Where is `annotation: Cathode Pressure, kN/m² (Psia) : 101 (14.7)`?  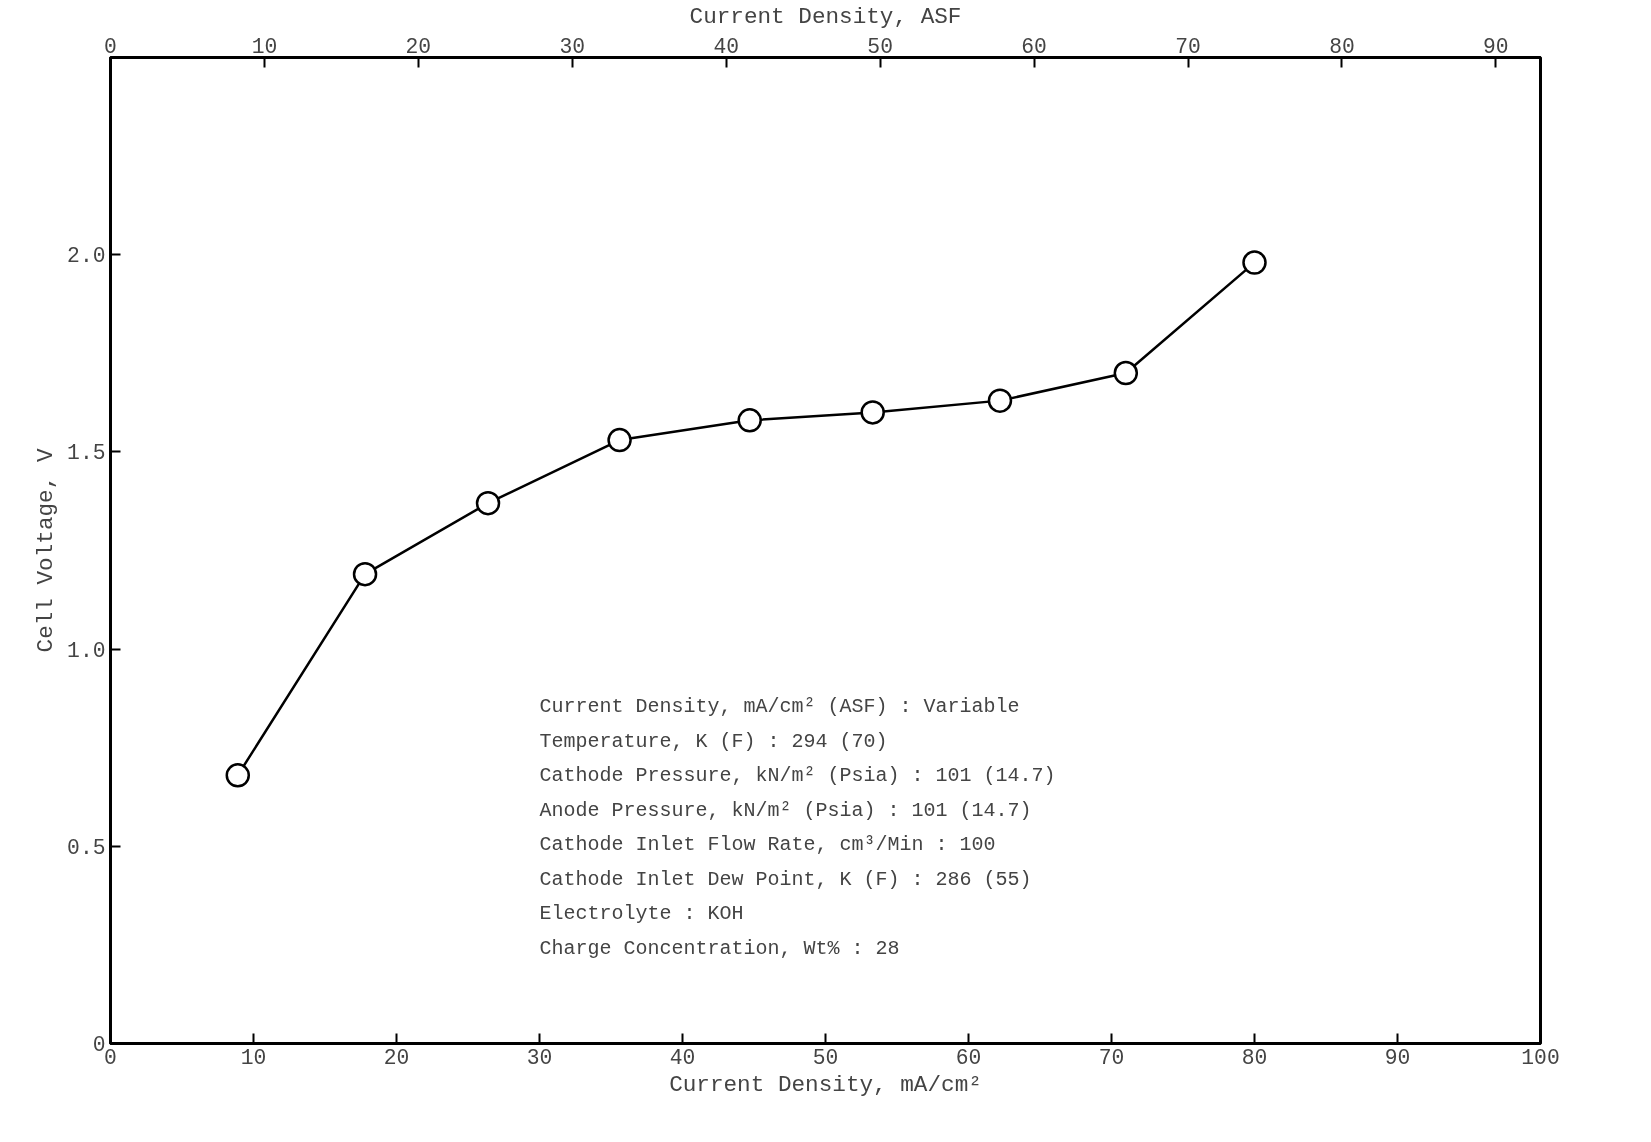 annotation: Cathode Pressure, kN/m² (Psia) : 101 (14.7) is located at coordinates (797, 776).